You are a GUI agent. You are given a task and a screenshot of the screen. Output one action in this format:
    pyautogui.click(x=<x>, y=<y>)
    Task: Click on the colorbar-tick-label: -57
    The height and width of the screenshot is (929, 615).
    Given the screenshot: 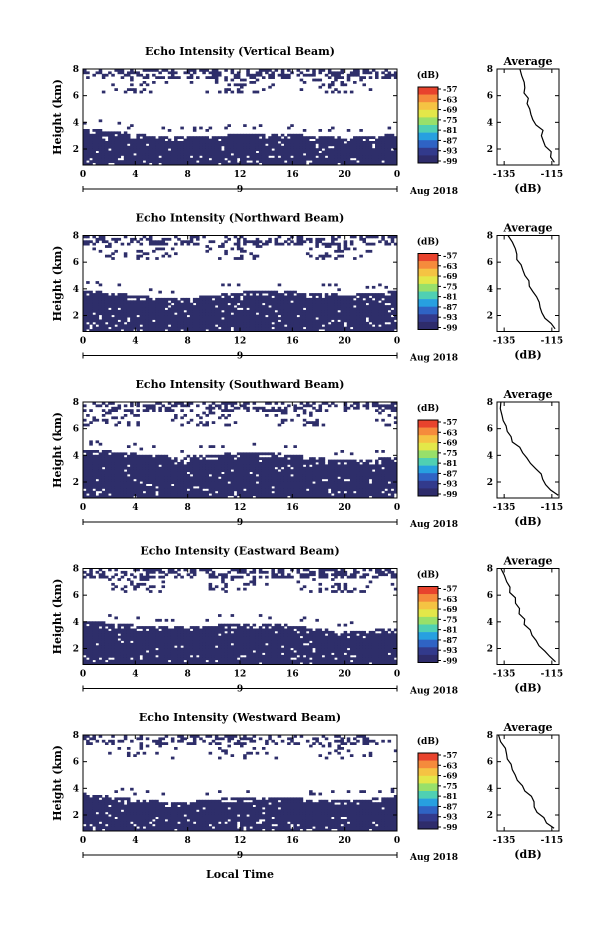 What is the action you would take?
    pyautogui.click(x=450, y=89)
    